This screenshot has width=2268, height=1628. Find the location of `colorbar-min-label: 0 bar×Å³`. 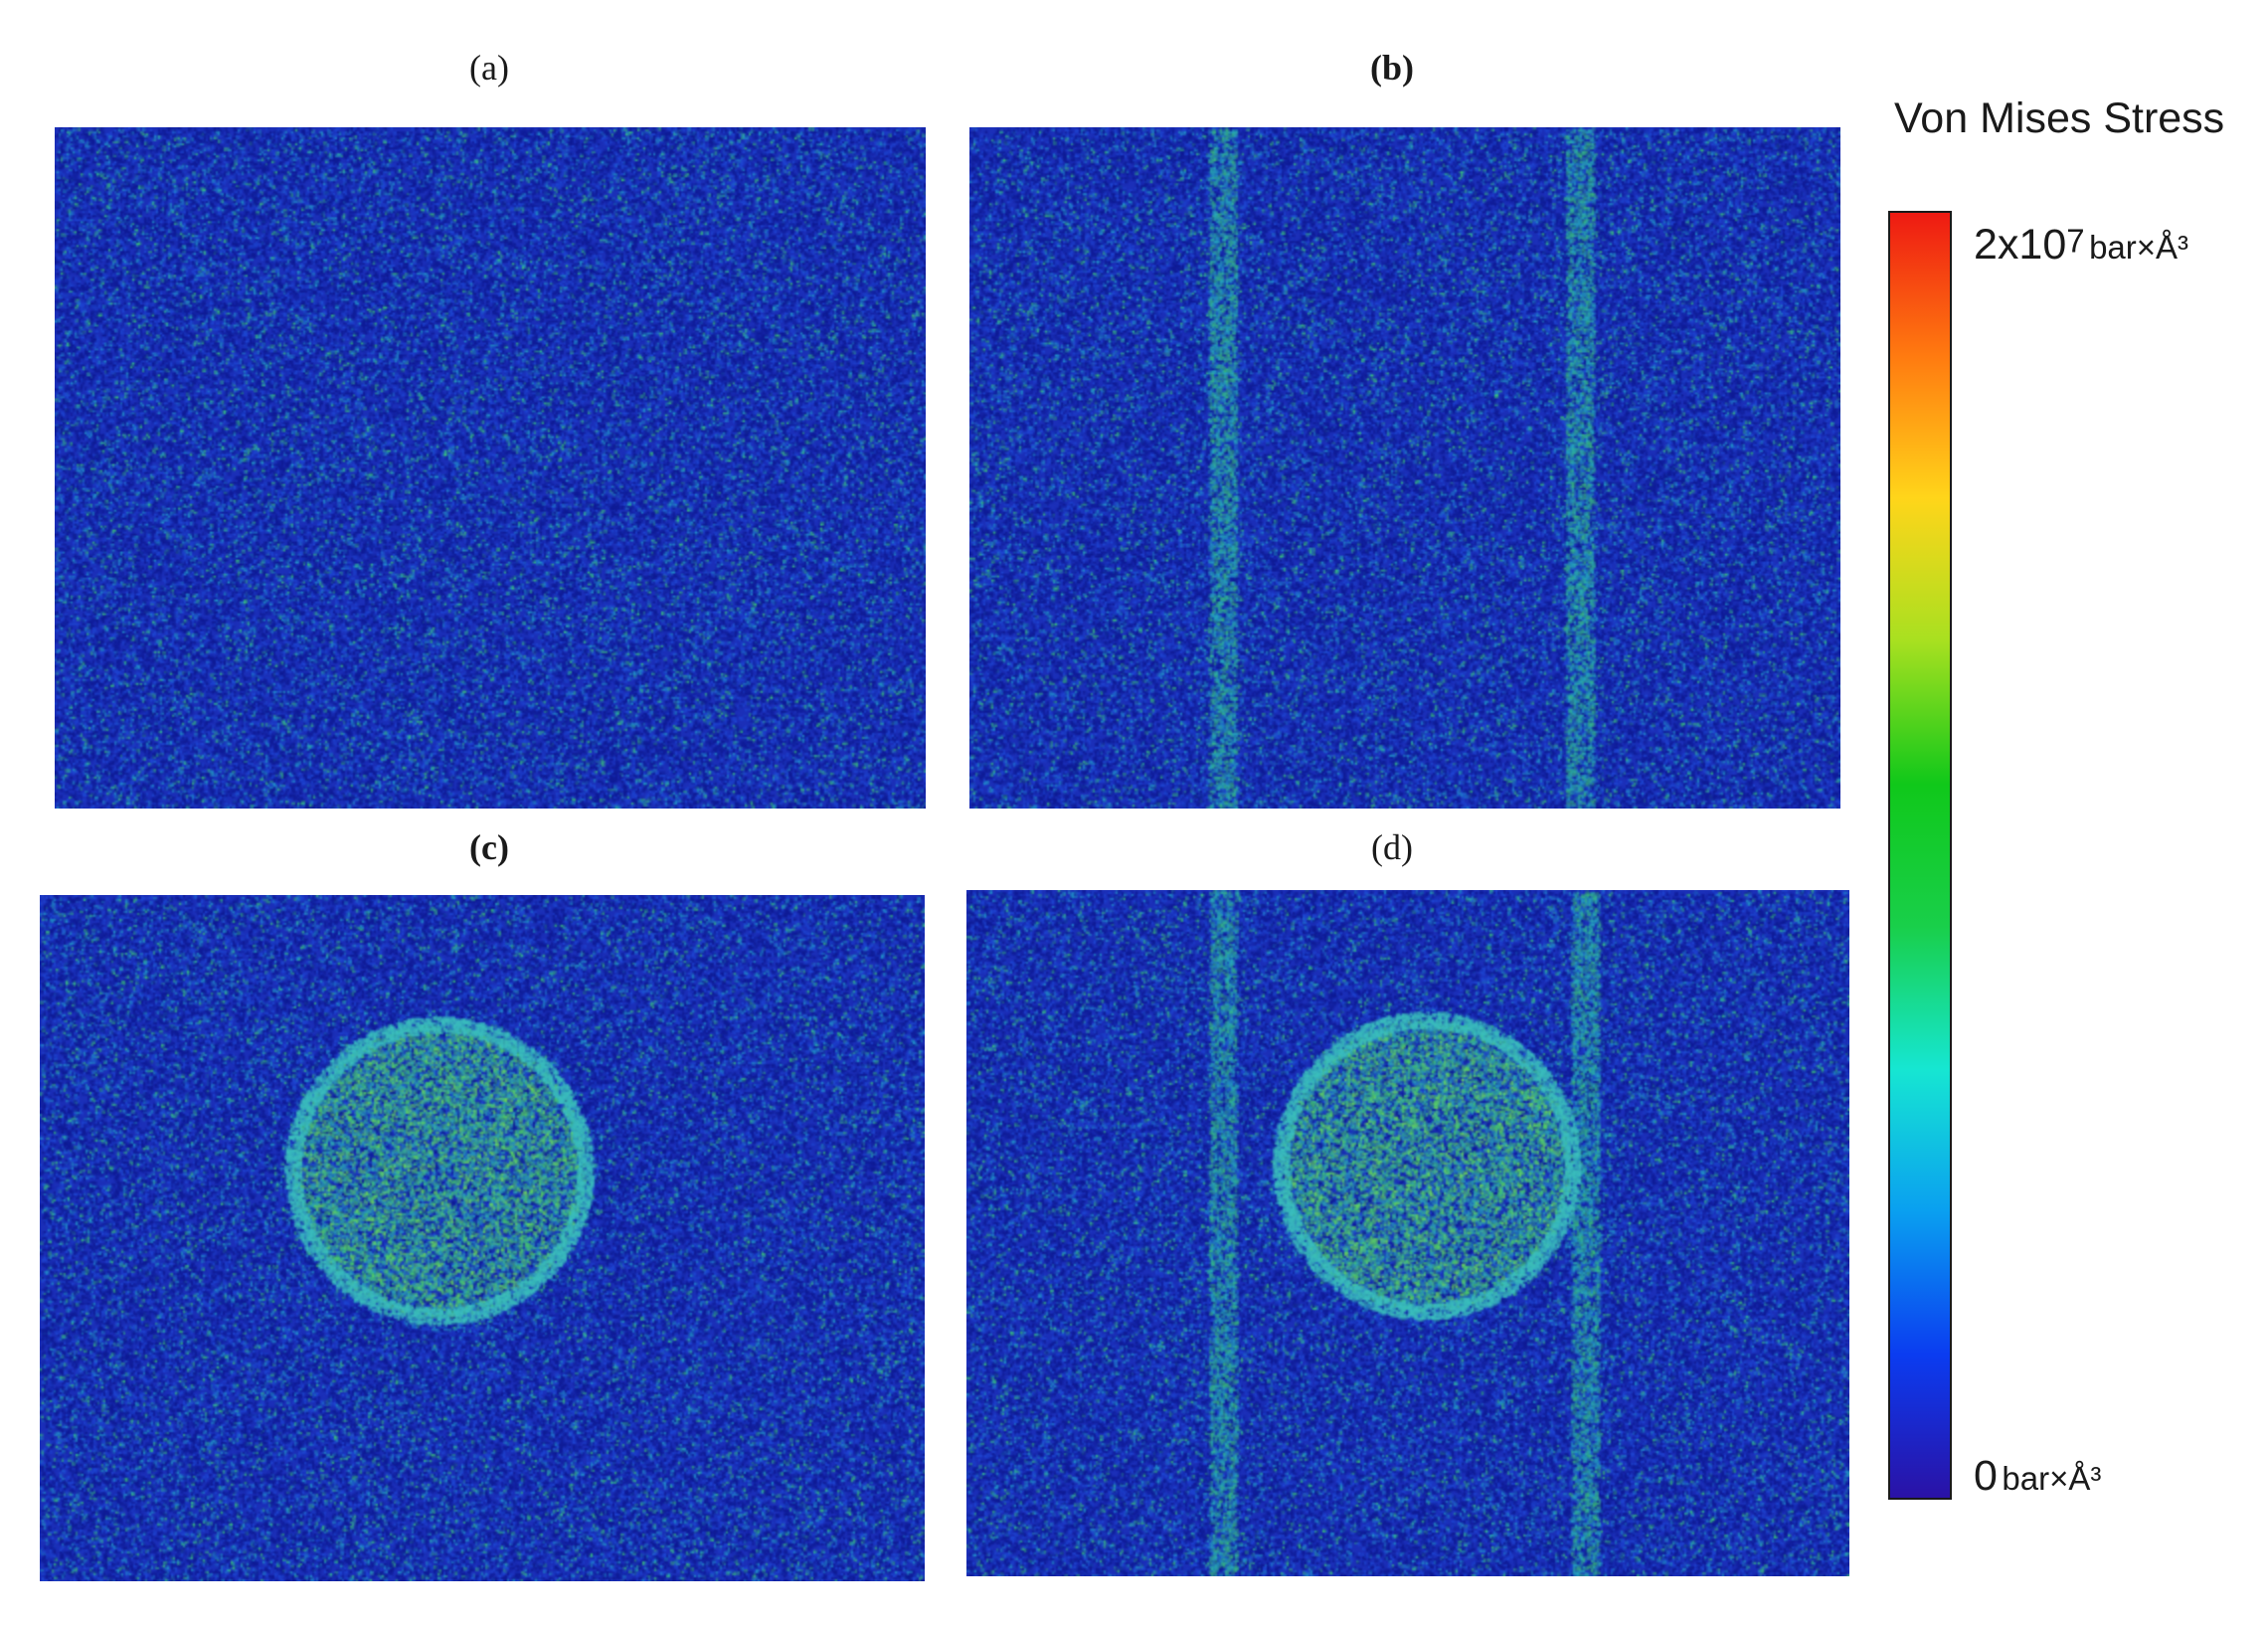

colorbar-min-label: 0 bar×Å³ is located at coordinates (2037, 1476).